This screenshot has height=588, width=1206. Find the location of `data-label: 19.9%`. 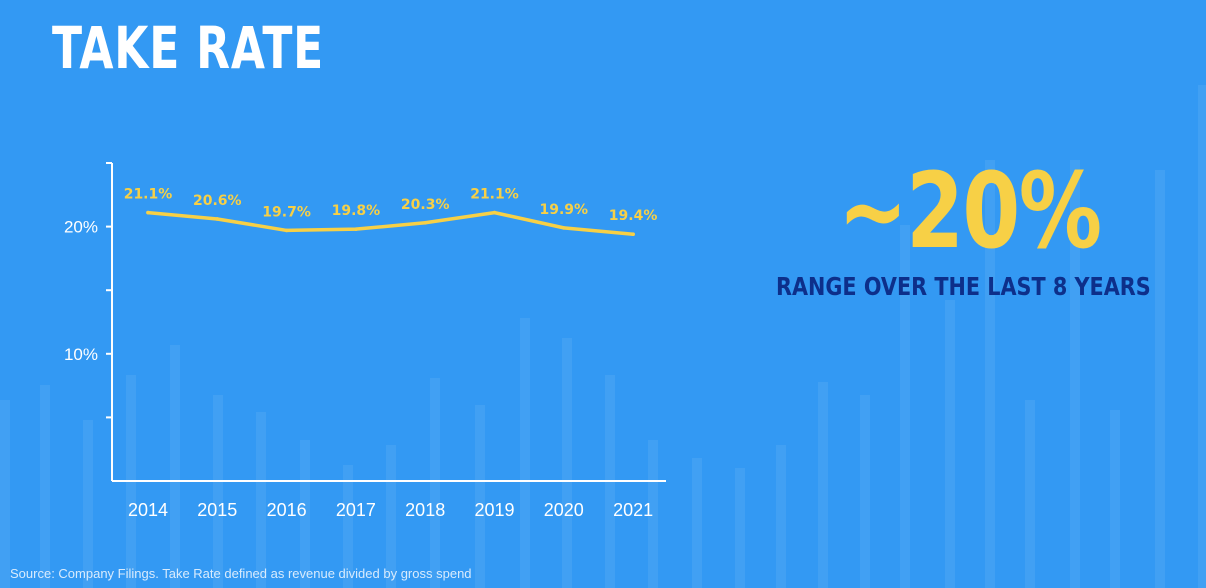

data-label: 19.9% is located at coordinates (564, 210).